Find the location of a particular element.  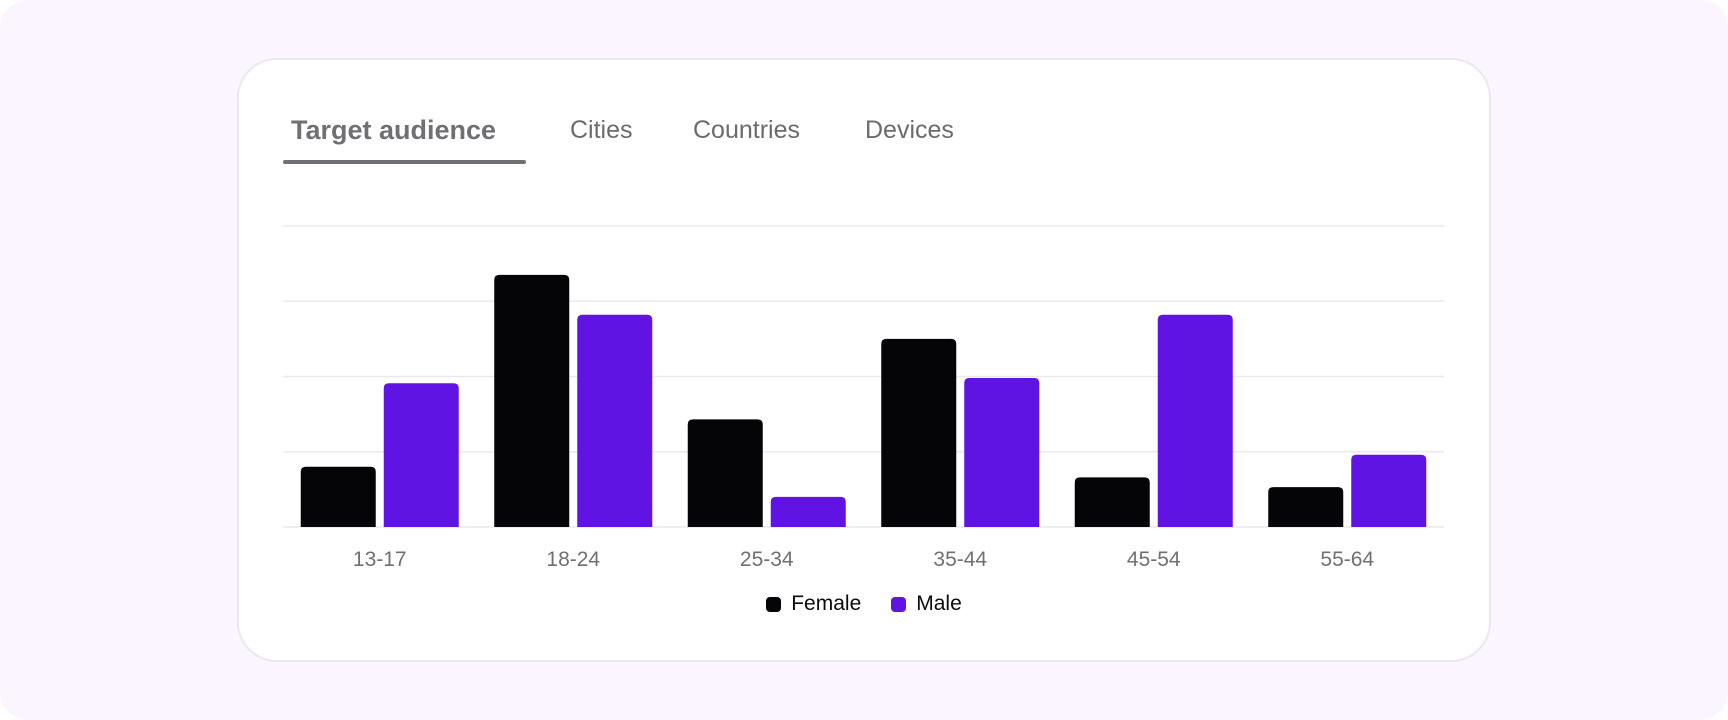

x-tick-label: 25-34 is located at coordinates (767, 559).